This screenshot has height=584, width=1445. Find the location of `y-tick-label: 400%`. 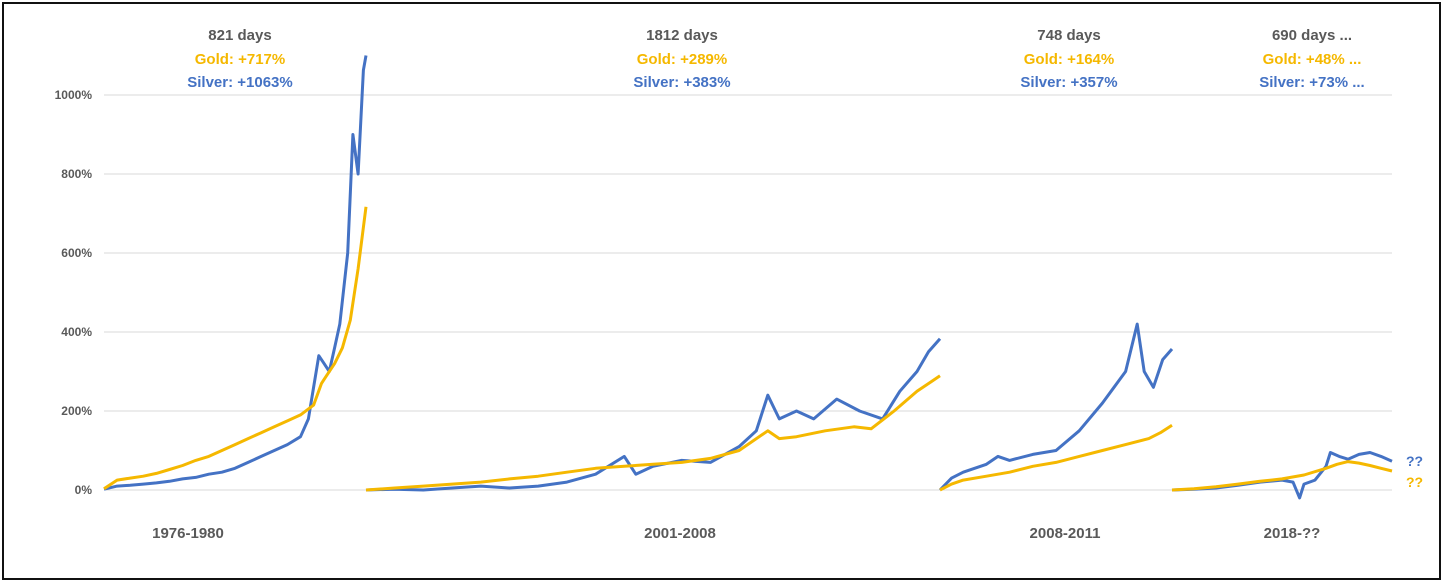

y-tick-label: 400% is located at coordinates (76, 332).